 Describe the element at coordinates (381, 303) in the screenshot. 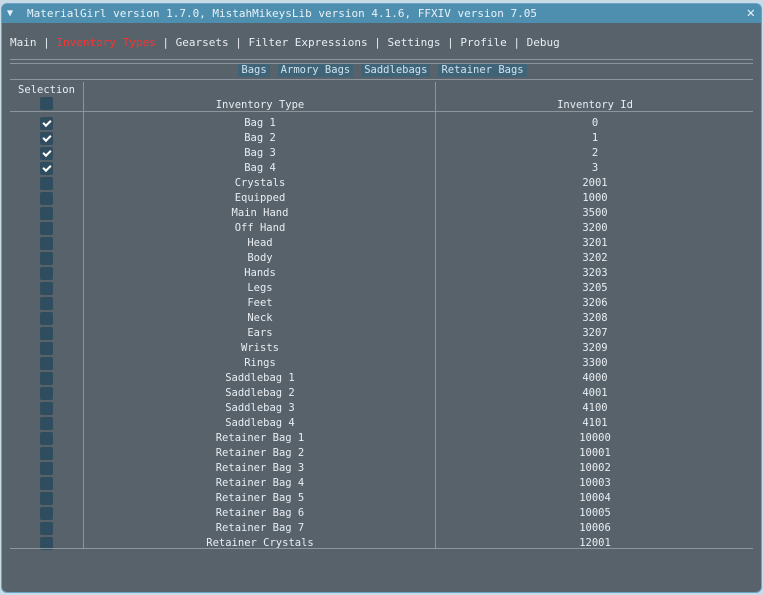

I see `table-row: Feet 3206` at that location.